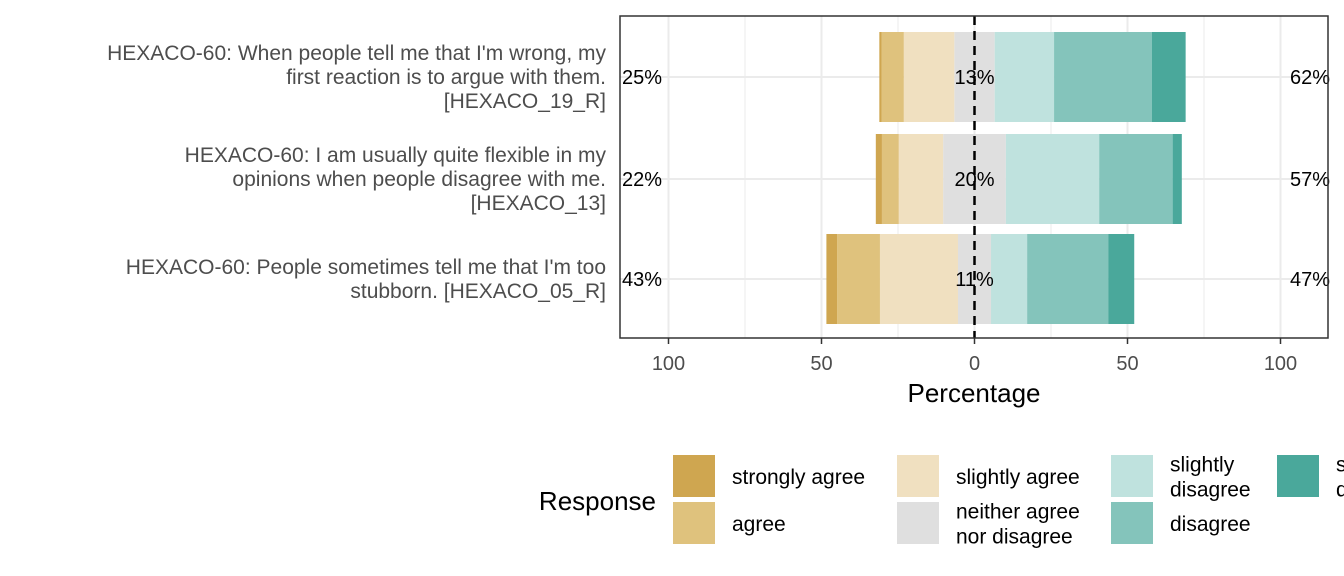 The width and height of the screenshot is (1344, 576). I want to click on legend-label: neither agree nor disagree, so click(1018, 525).